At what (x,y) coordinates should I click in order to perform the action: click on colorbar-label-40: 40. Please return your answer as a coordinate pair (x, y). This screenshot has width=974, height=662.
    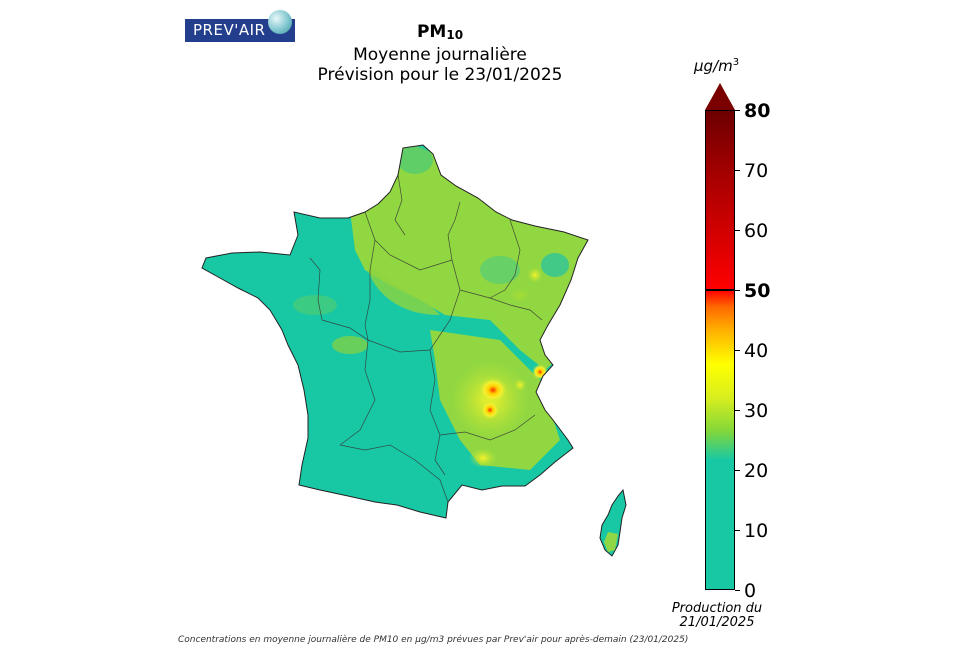
    Looking at the image, I should click on (756, 351).